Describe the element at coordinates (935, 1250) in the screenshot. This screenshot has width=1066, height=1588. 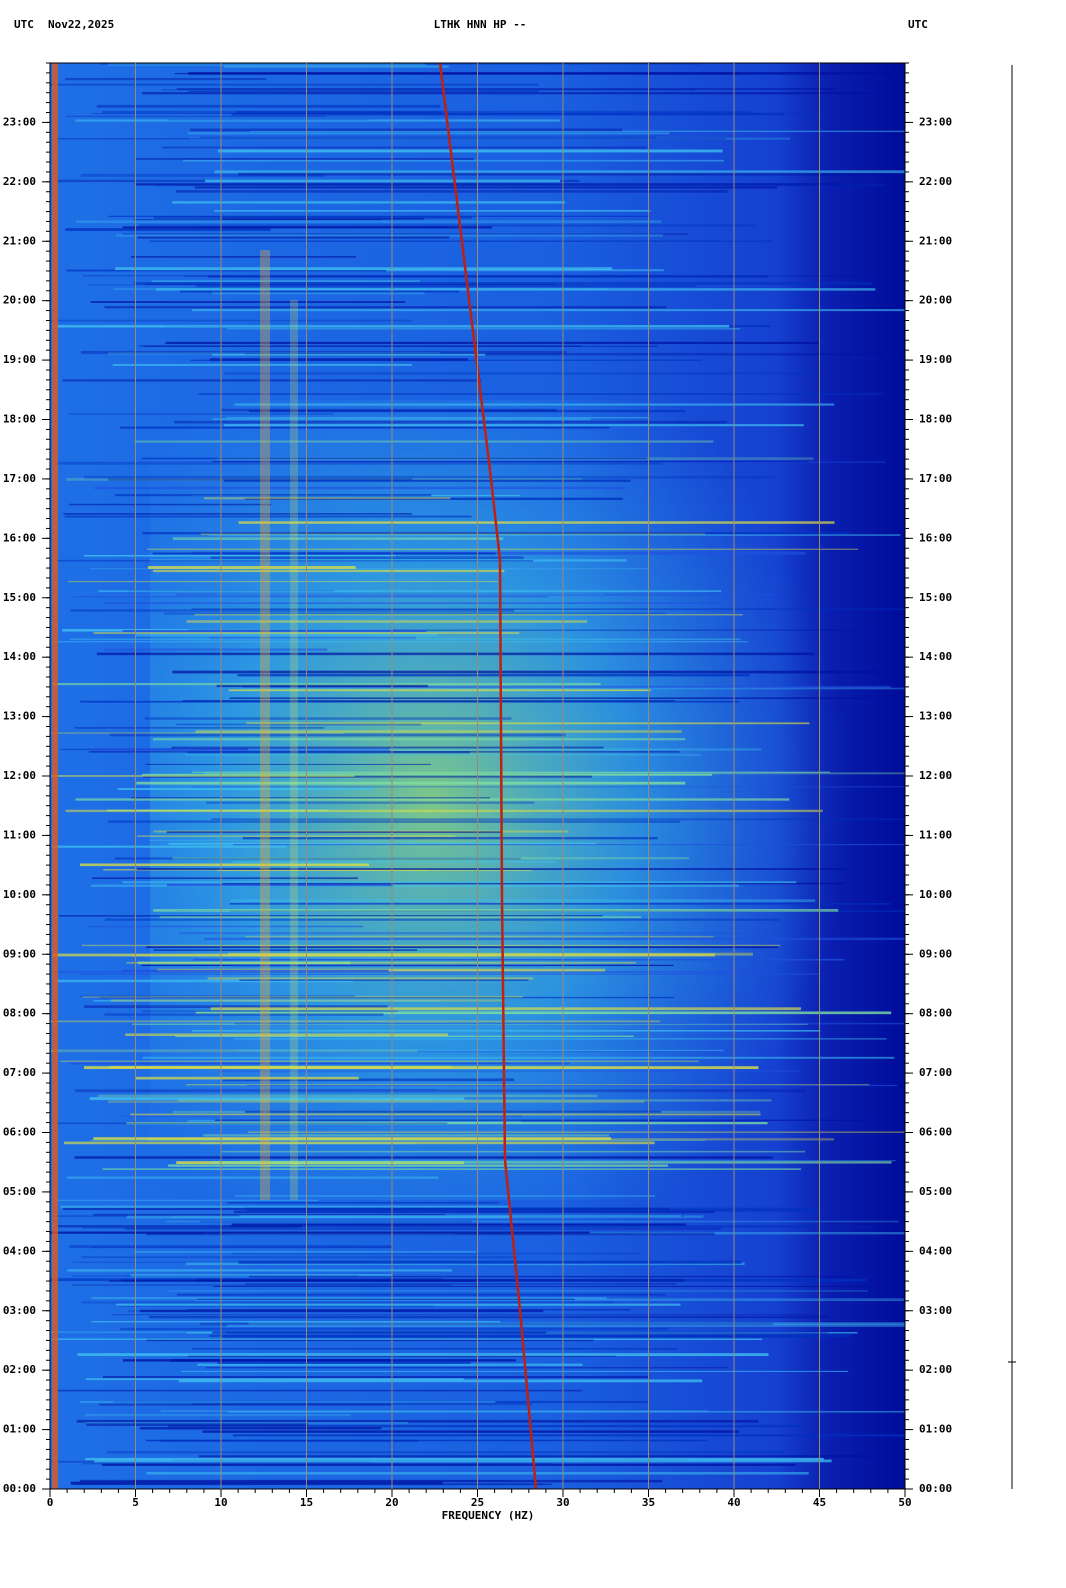
I see `y-tick-label-right: 04:00` at that location.